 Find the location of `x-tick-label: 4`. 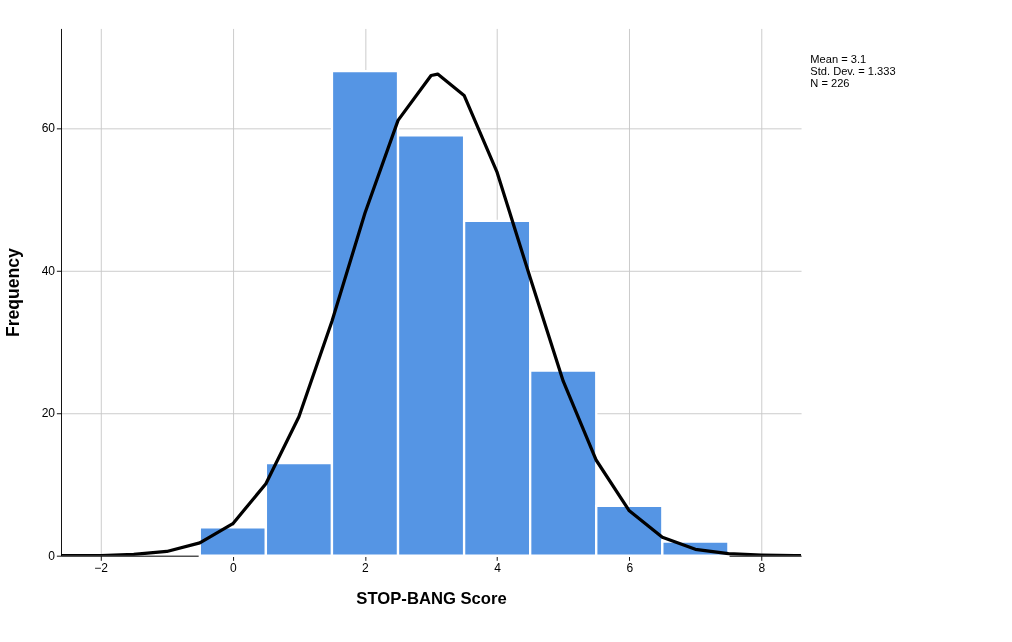

x-tick-label: 4 is located at coordinates (498, 567).